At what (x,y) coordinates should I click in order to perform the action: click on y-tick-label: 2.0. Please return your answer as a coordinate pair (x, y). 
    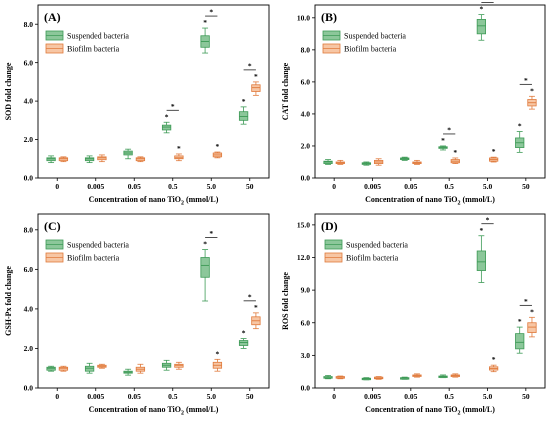
    Looking at the image, I should click on (29, 139).